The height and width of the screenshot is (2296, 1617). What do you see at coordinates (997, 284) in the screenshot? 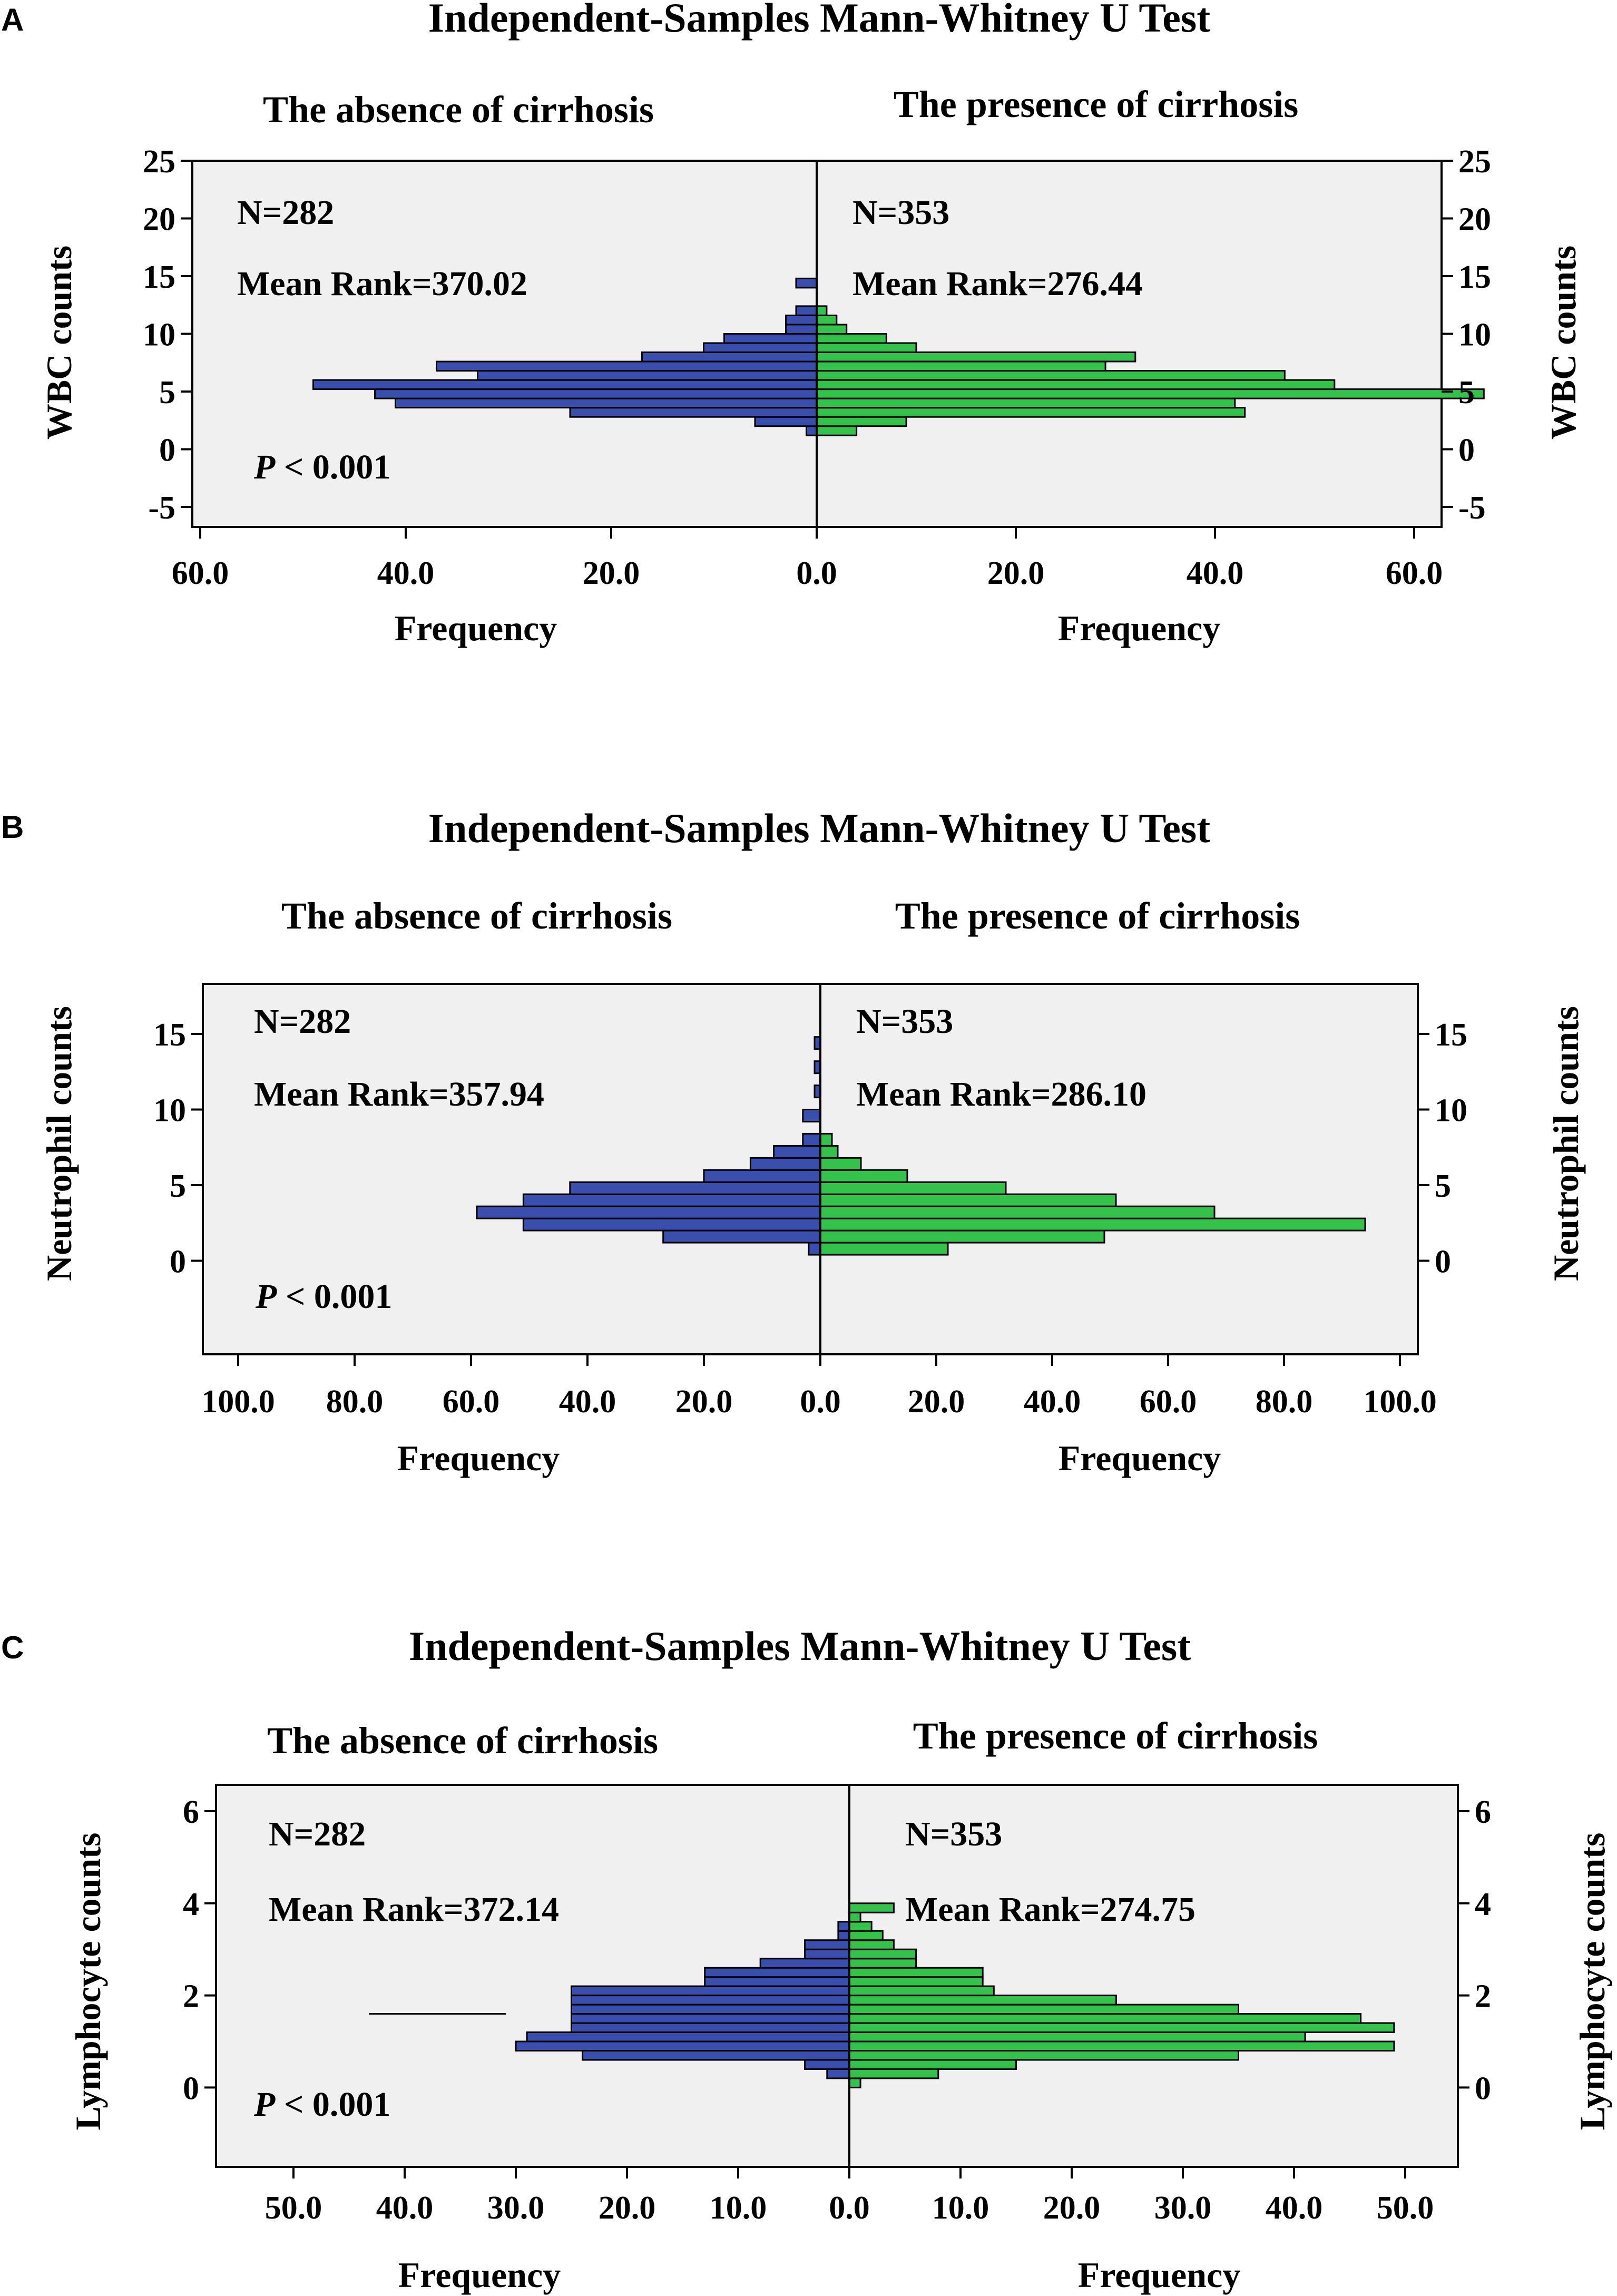
I see `right-mean-rank-label: Mean Rank=276.44` at bounding box center [997, 284].